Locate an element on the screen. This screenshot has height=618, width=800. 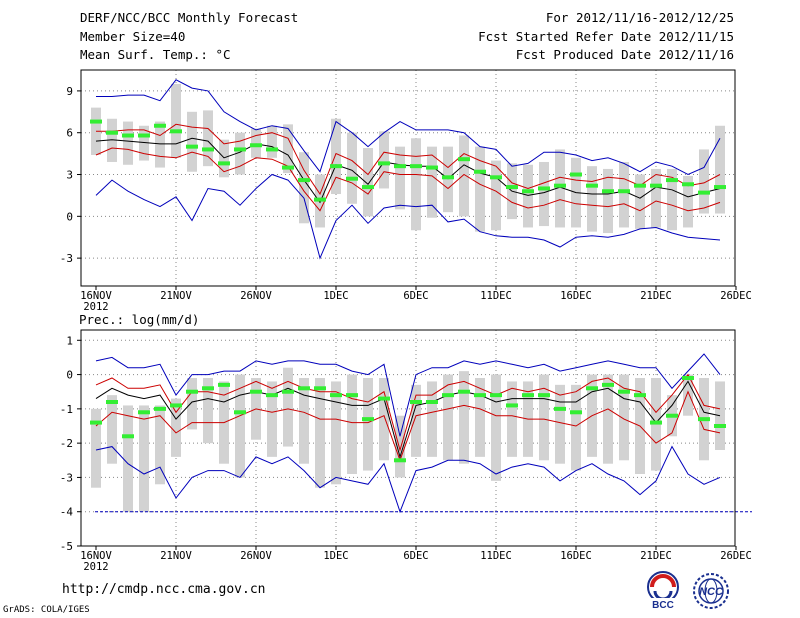
y-tick-label: 9 is located at coordinates (69, 91).